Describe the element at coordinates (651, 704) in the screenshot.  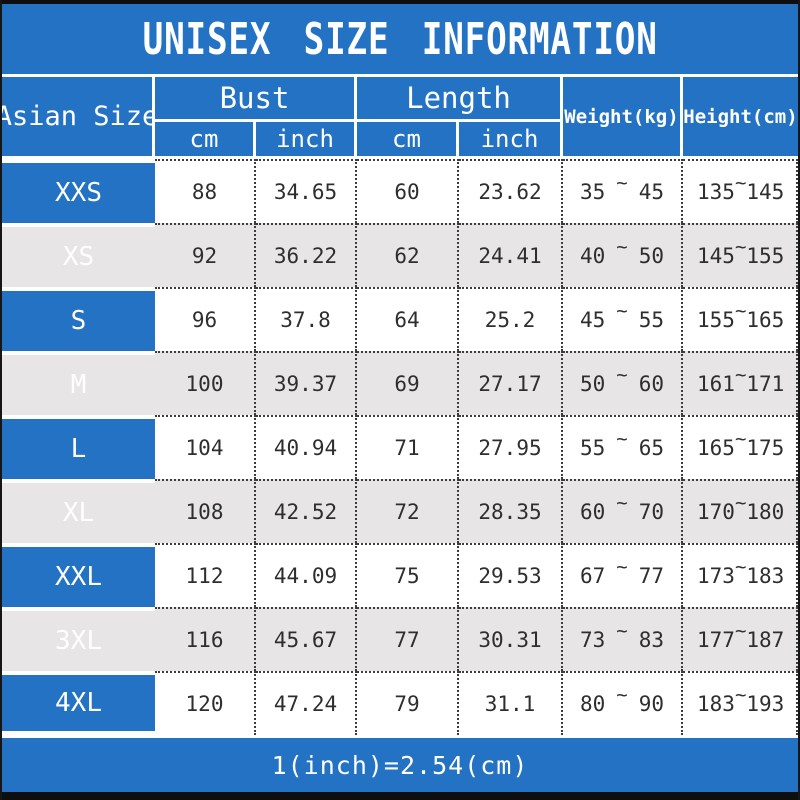
I see `weight-range-max: 90` at that location.